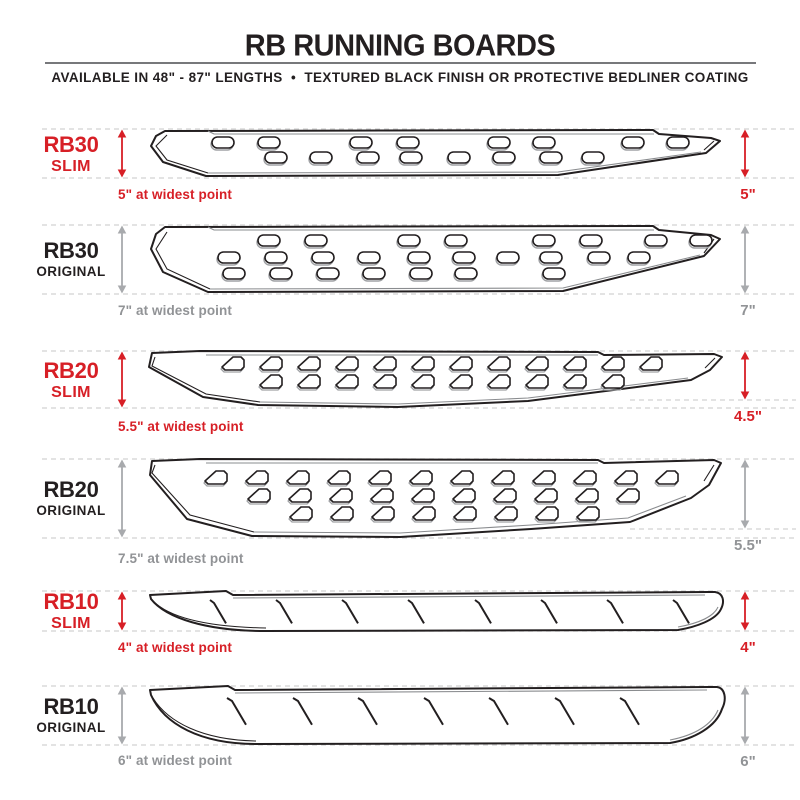 The width and height of the screenshot is (800, 800). I want to click on model-label: RB20 ORIGINAL, so click(71, 497).